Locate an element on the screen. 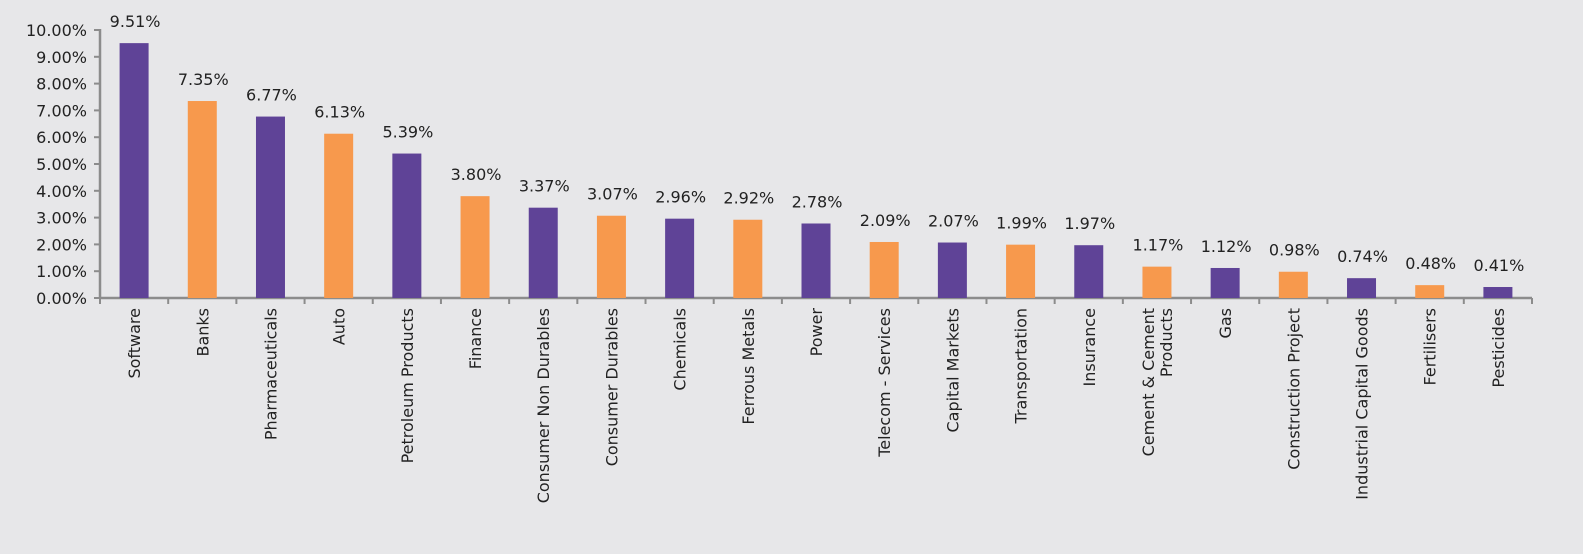 Image resolution: width=1583 pixels, height=554 pixels. bar-cement-cement-products is located at coordinates (1157, 282).